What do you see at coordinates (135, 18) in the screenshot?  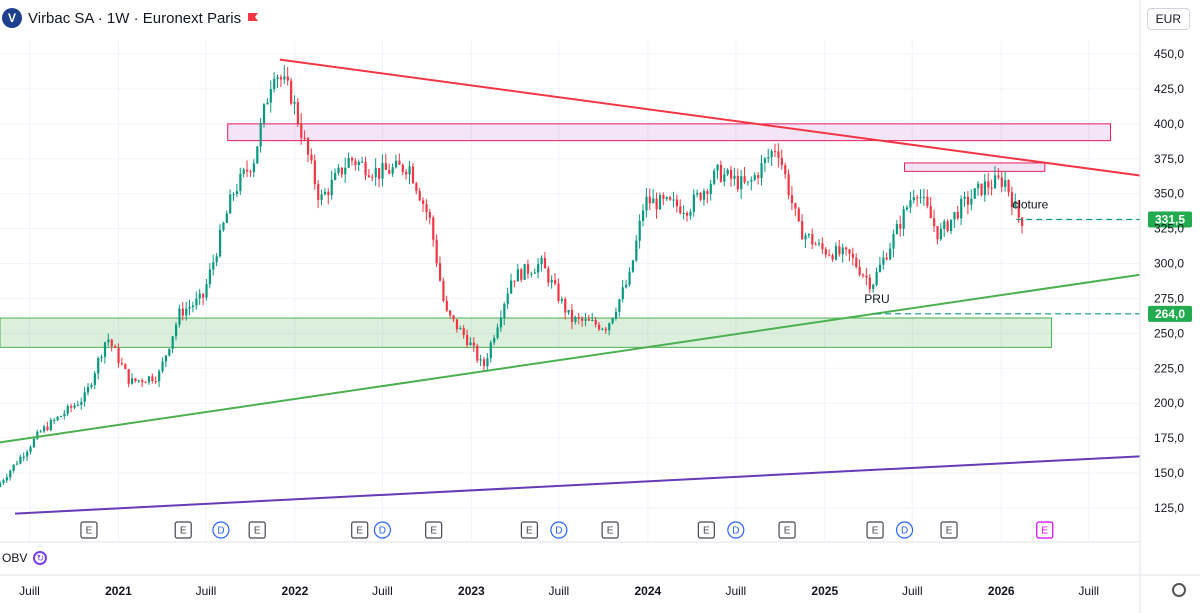 I see `symbol-title: Virbac SA · 1W · Euronext Paris` at bounding box center [135, 18].